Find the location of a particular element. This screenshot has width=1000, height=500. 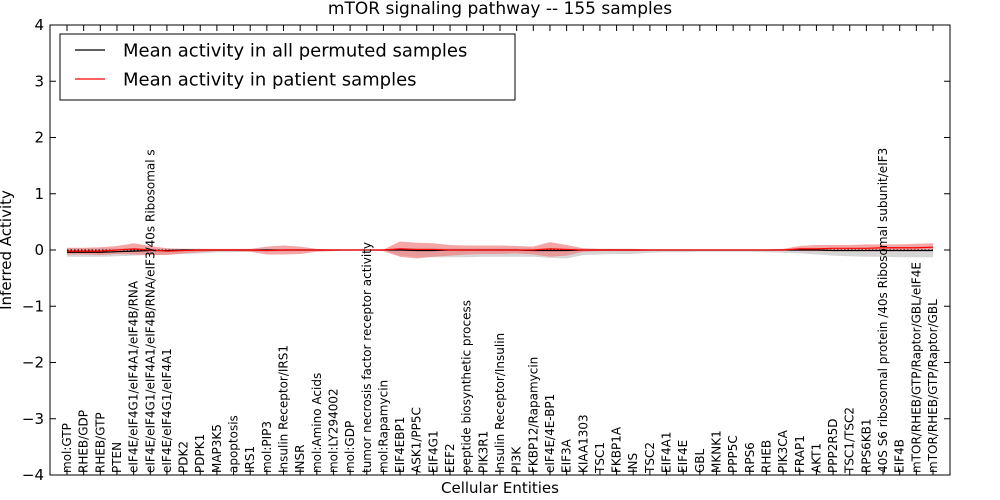

x-tick-label: TSC1 is located at coordinates (600, 458).